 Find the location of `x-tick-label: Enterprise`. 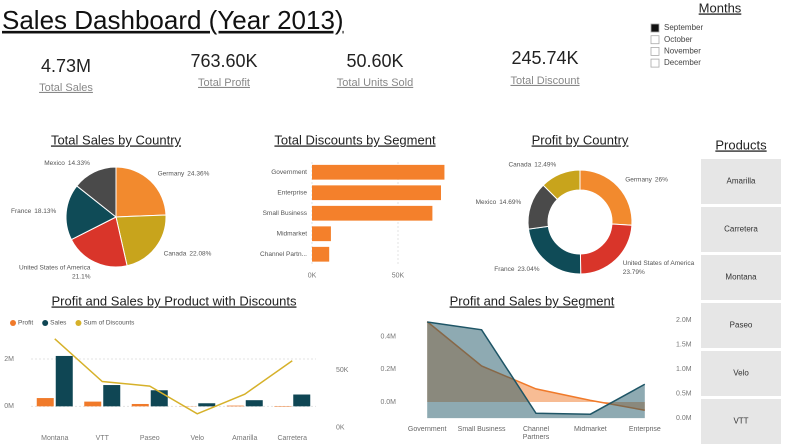

x-tick-label: Enterprise is located at coordinates (644, 429).